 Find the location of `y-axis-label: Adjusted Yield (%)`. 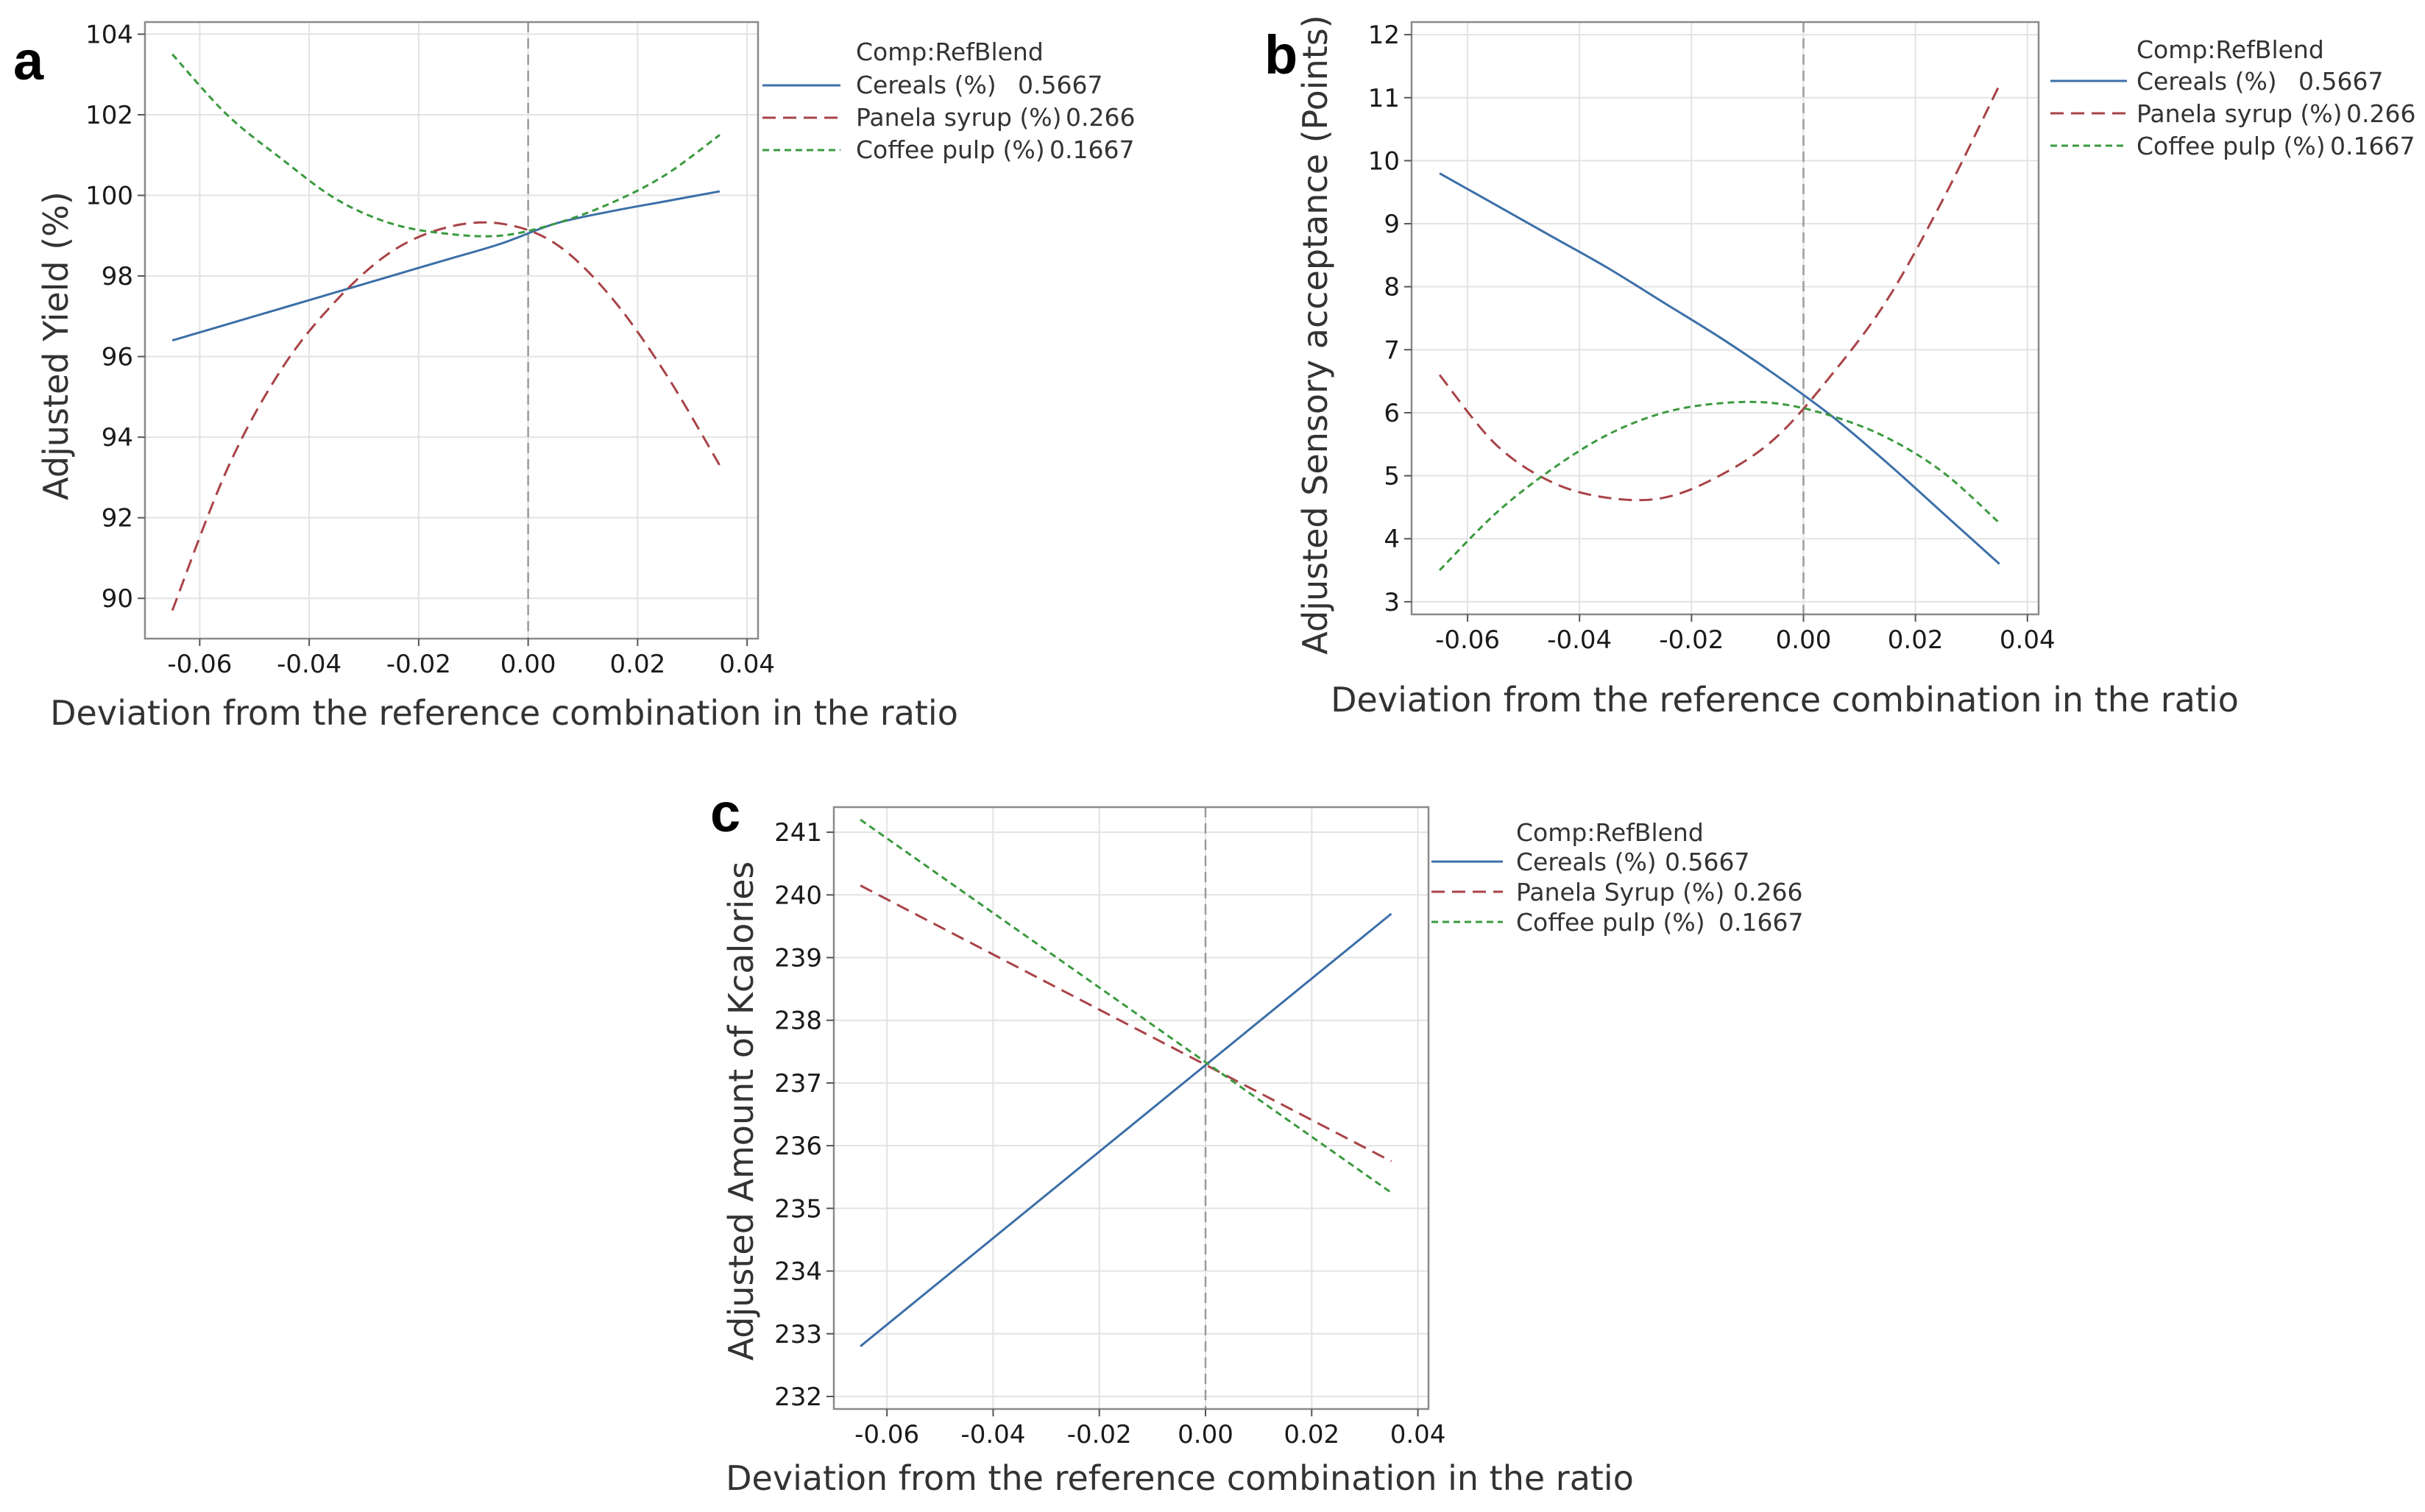

y-axis-label: Adjusted Yield (%) is located at coordinates (56, 345).